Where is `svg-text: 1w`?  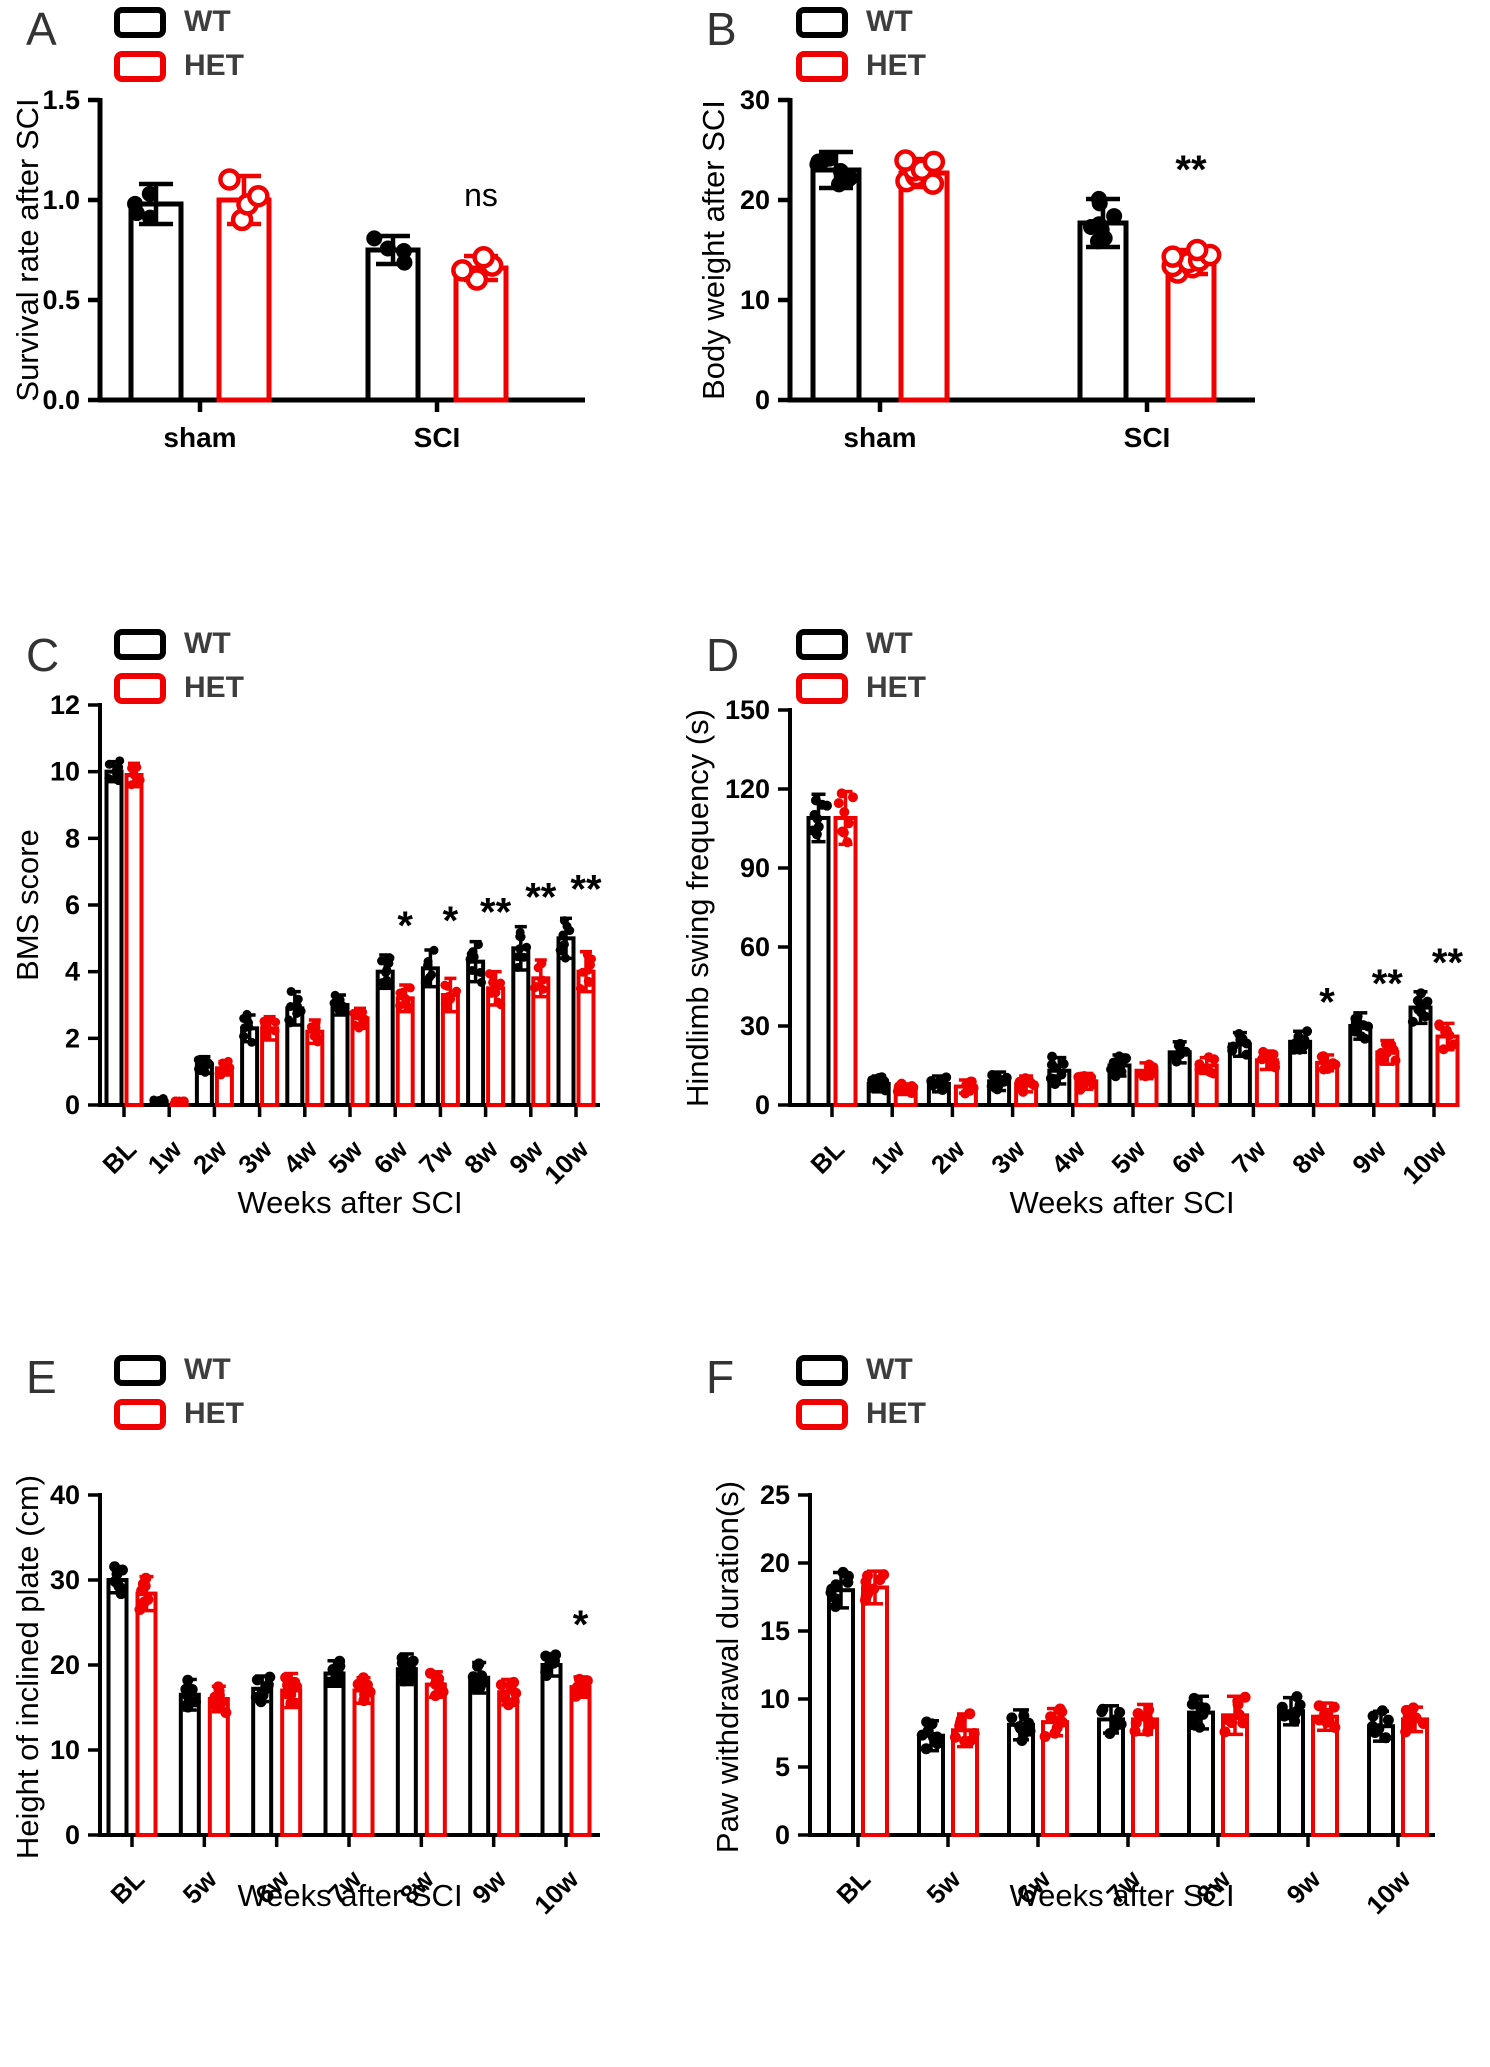 svg-text: 1w is located at coordinates (888, 1156).